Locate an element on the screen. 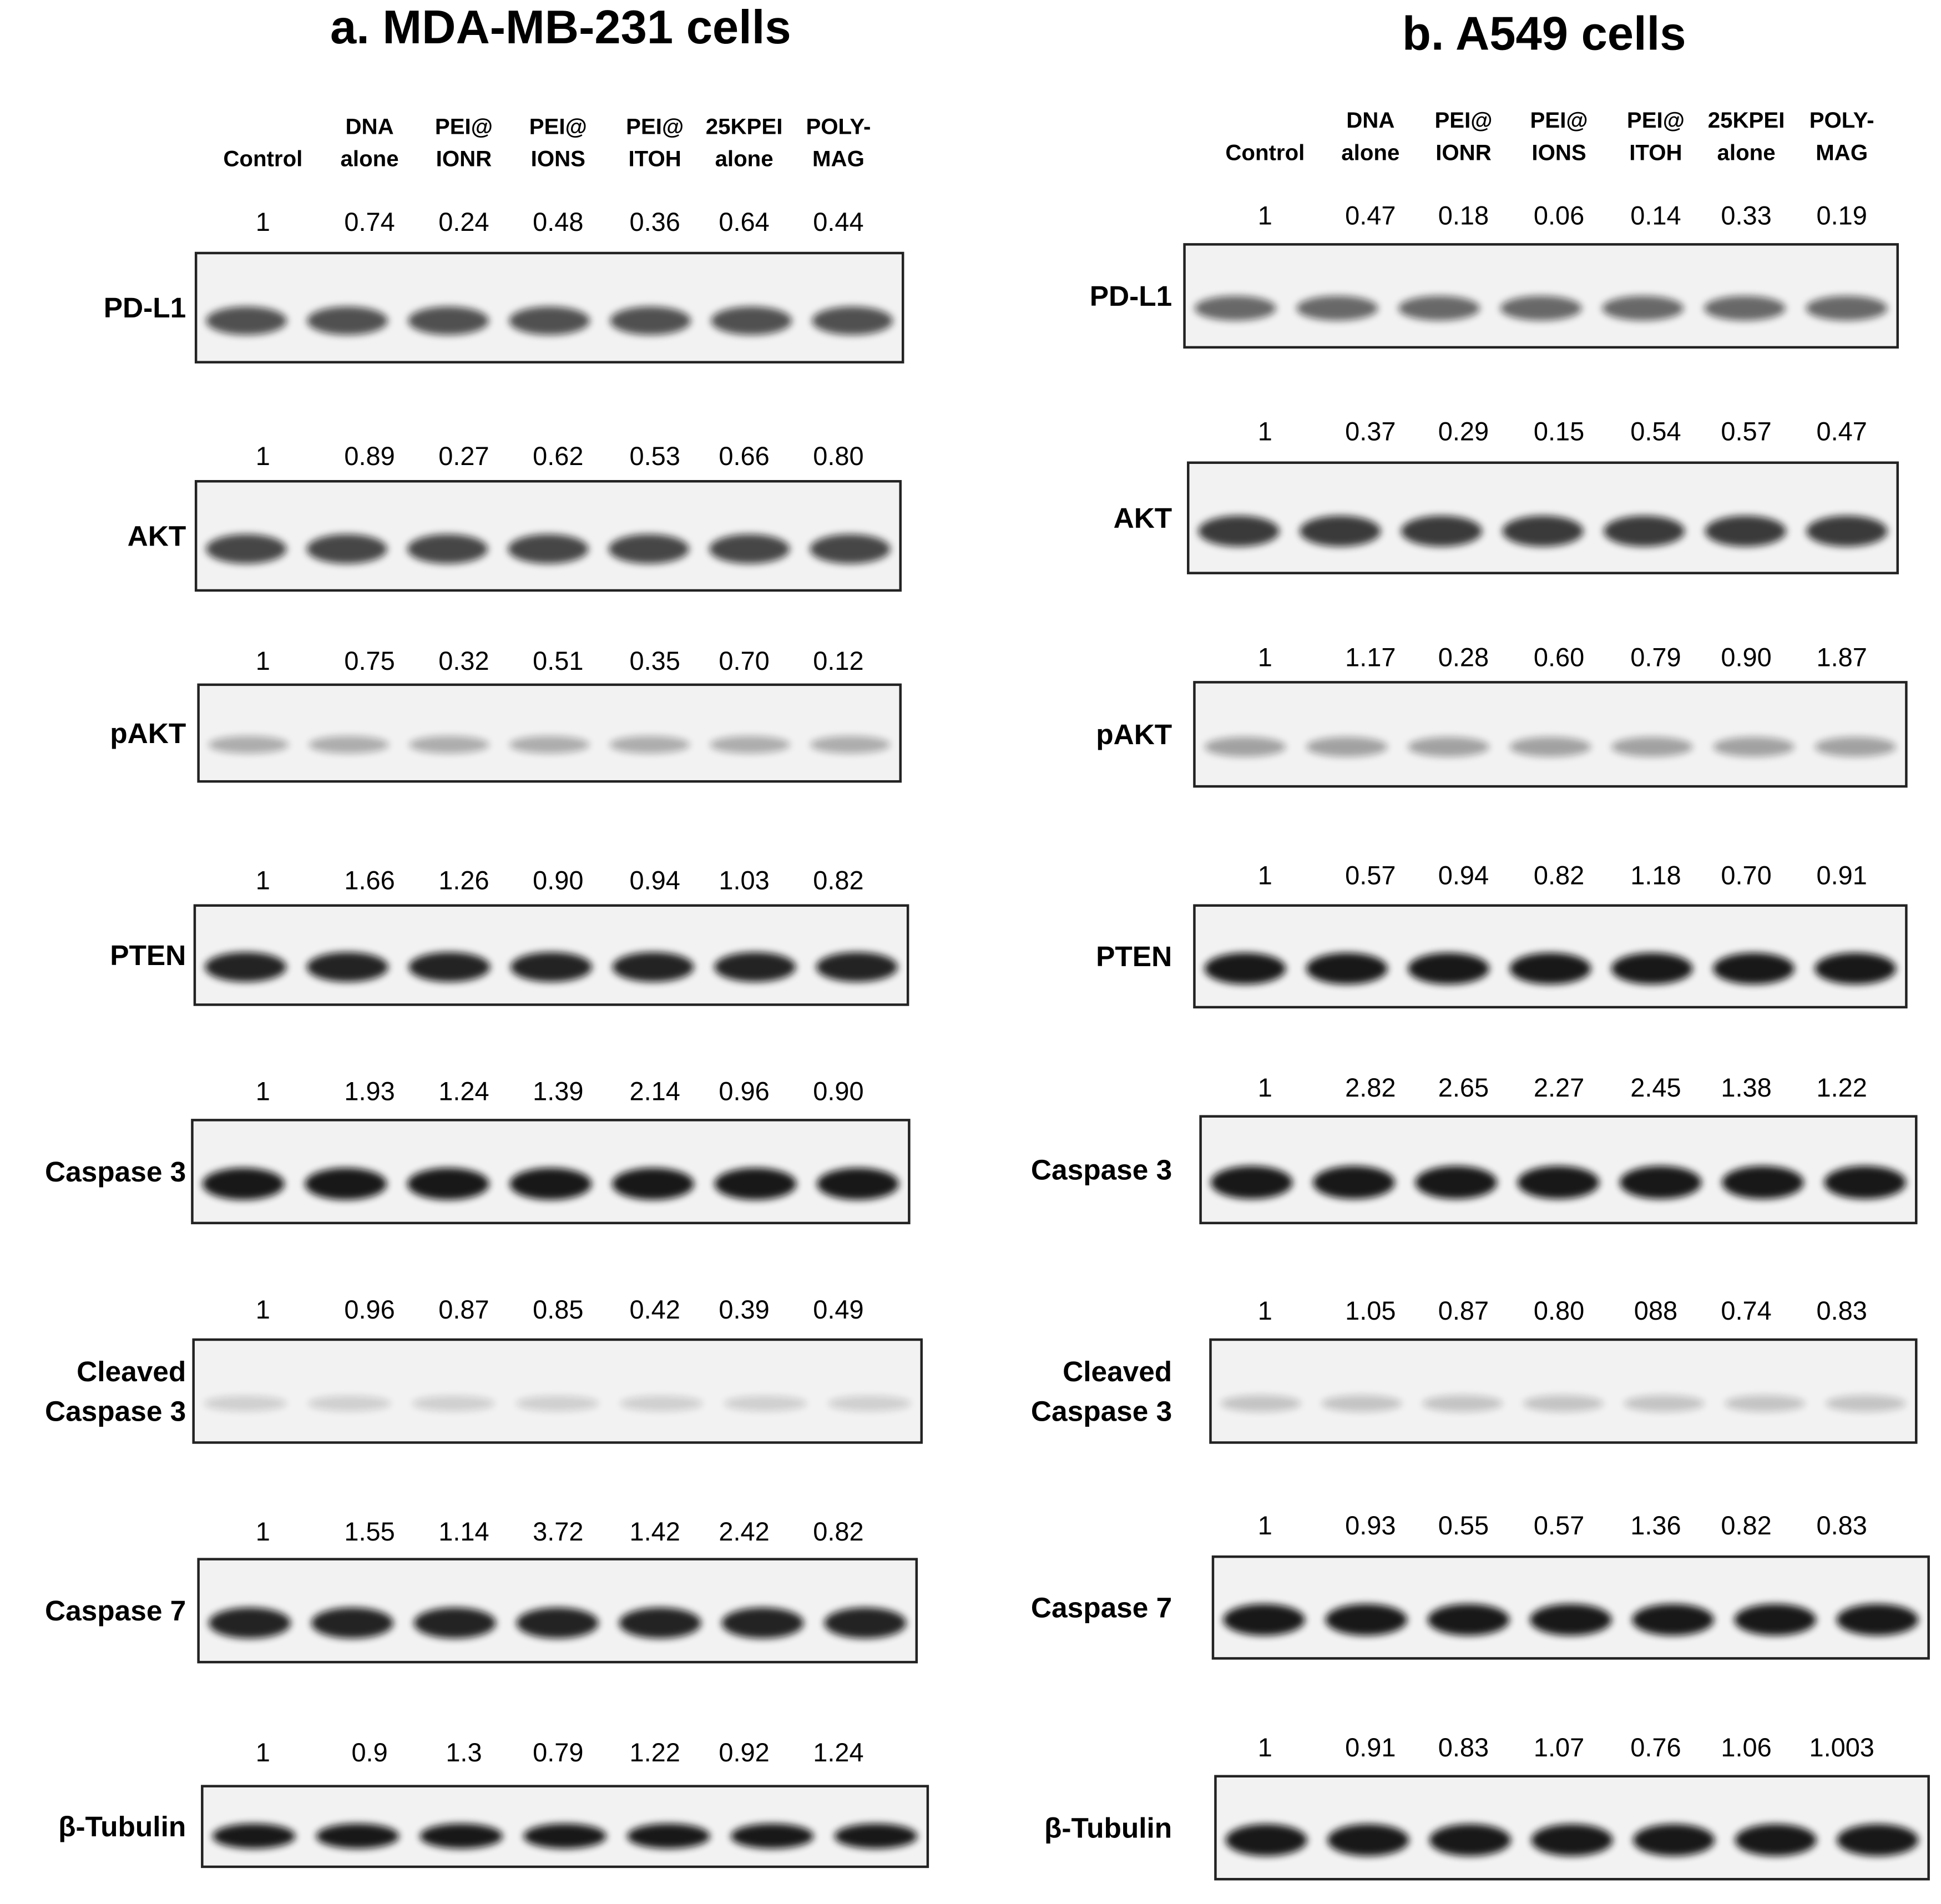 The image size is (1941, 1904). quant-value: 0.18 is located at coordinates (1463, 215).